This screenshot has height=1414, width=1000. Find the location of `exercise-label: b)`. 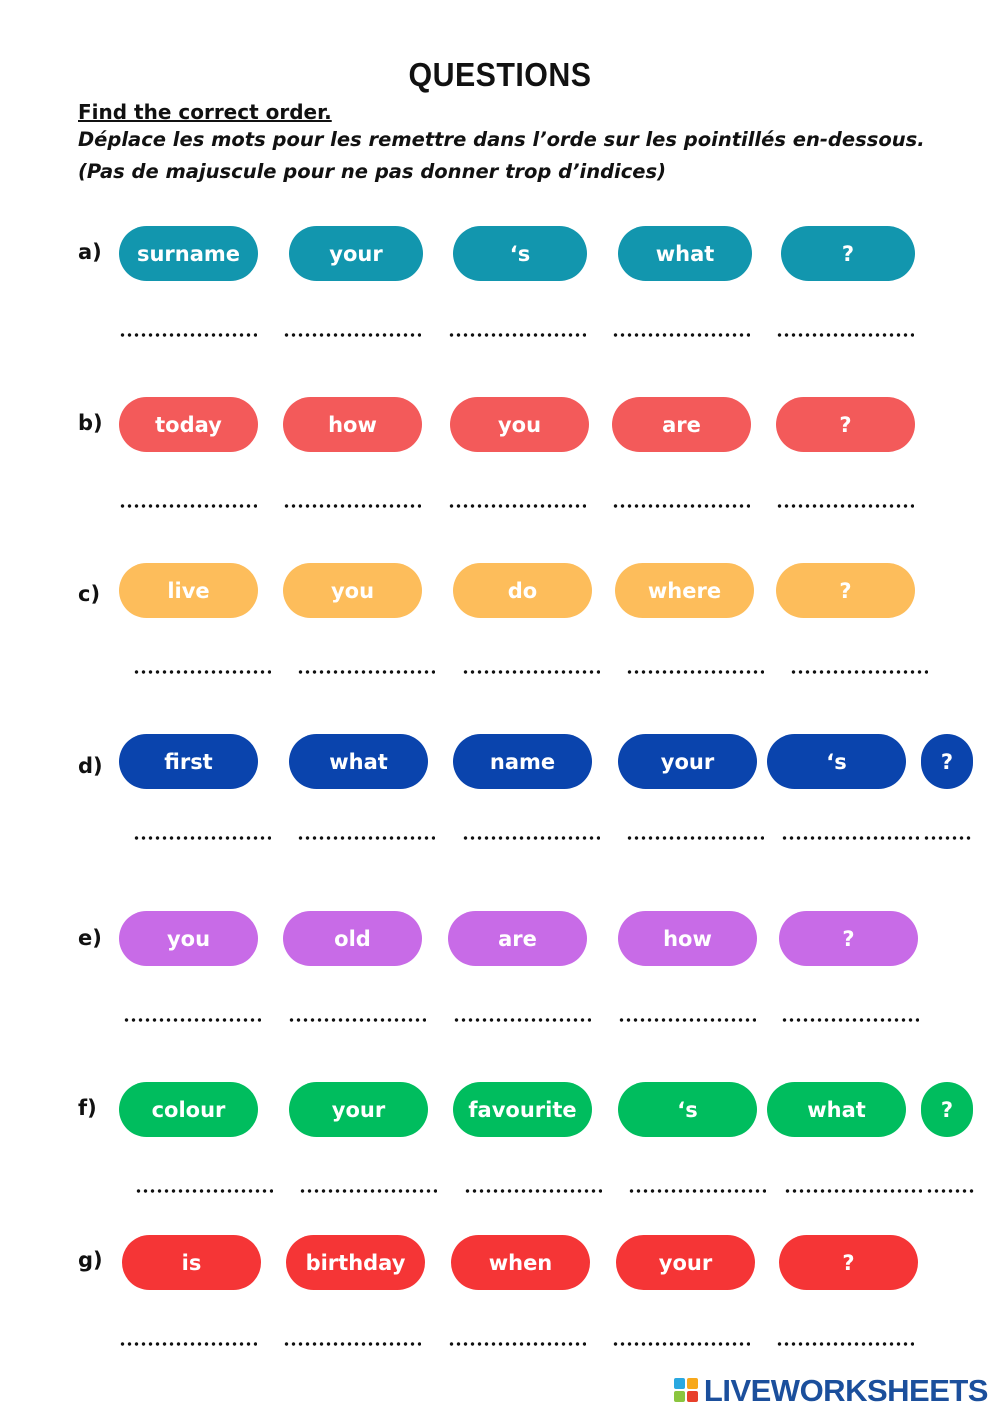

exercise-label: b) is located at coordinates (90, 423).